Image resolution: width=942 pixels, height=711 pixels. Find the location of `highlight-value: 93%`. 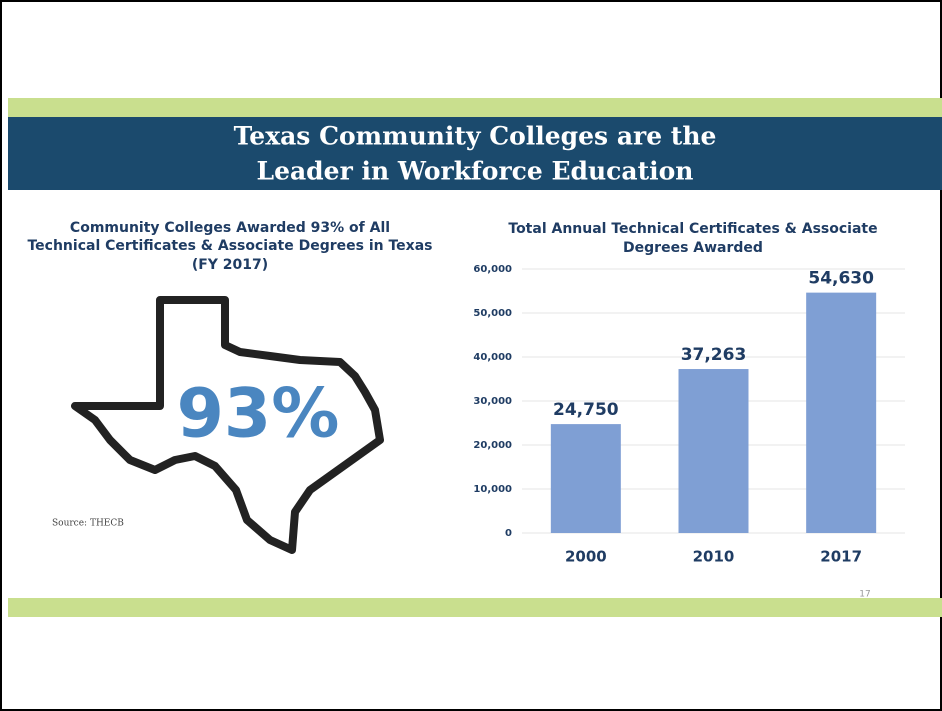

highlight-value: 93% is located at coordinates (258, 414).